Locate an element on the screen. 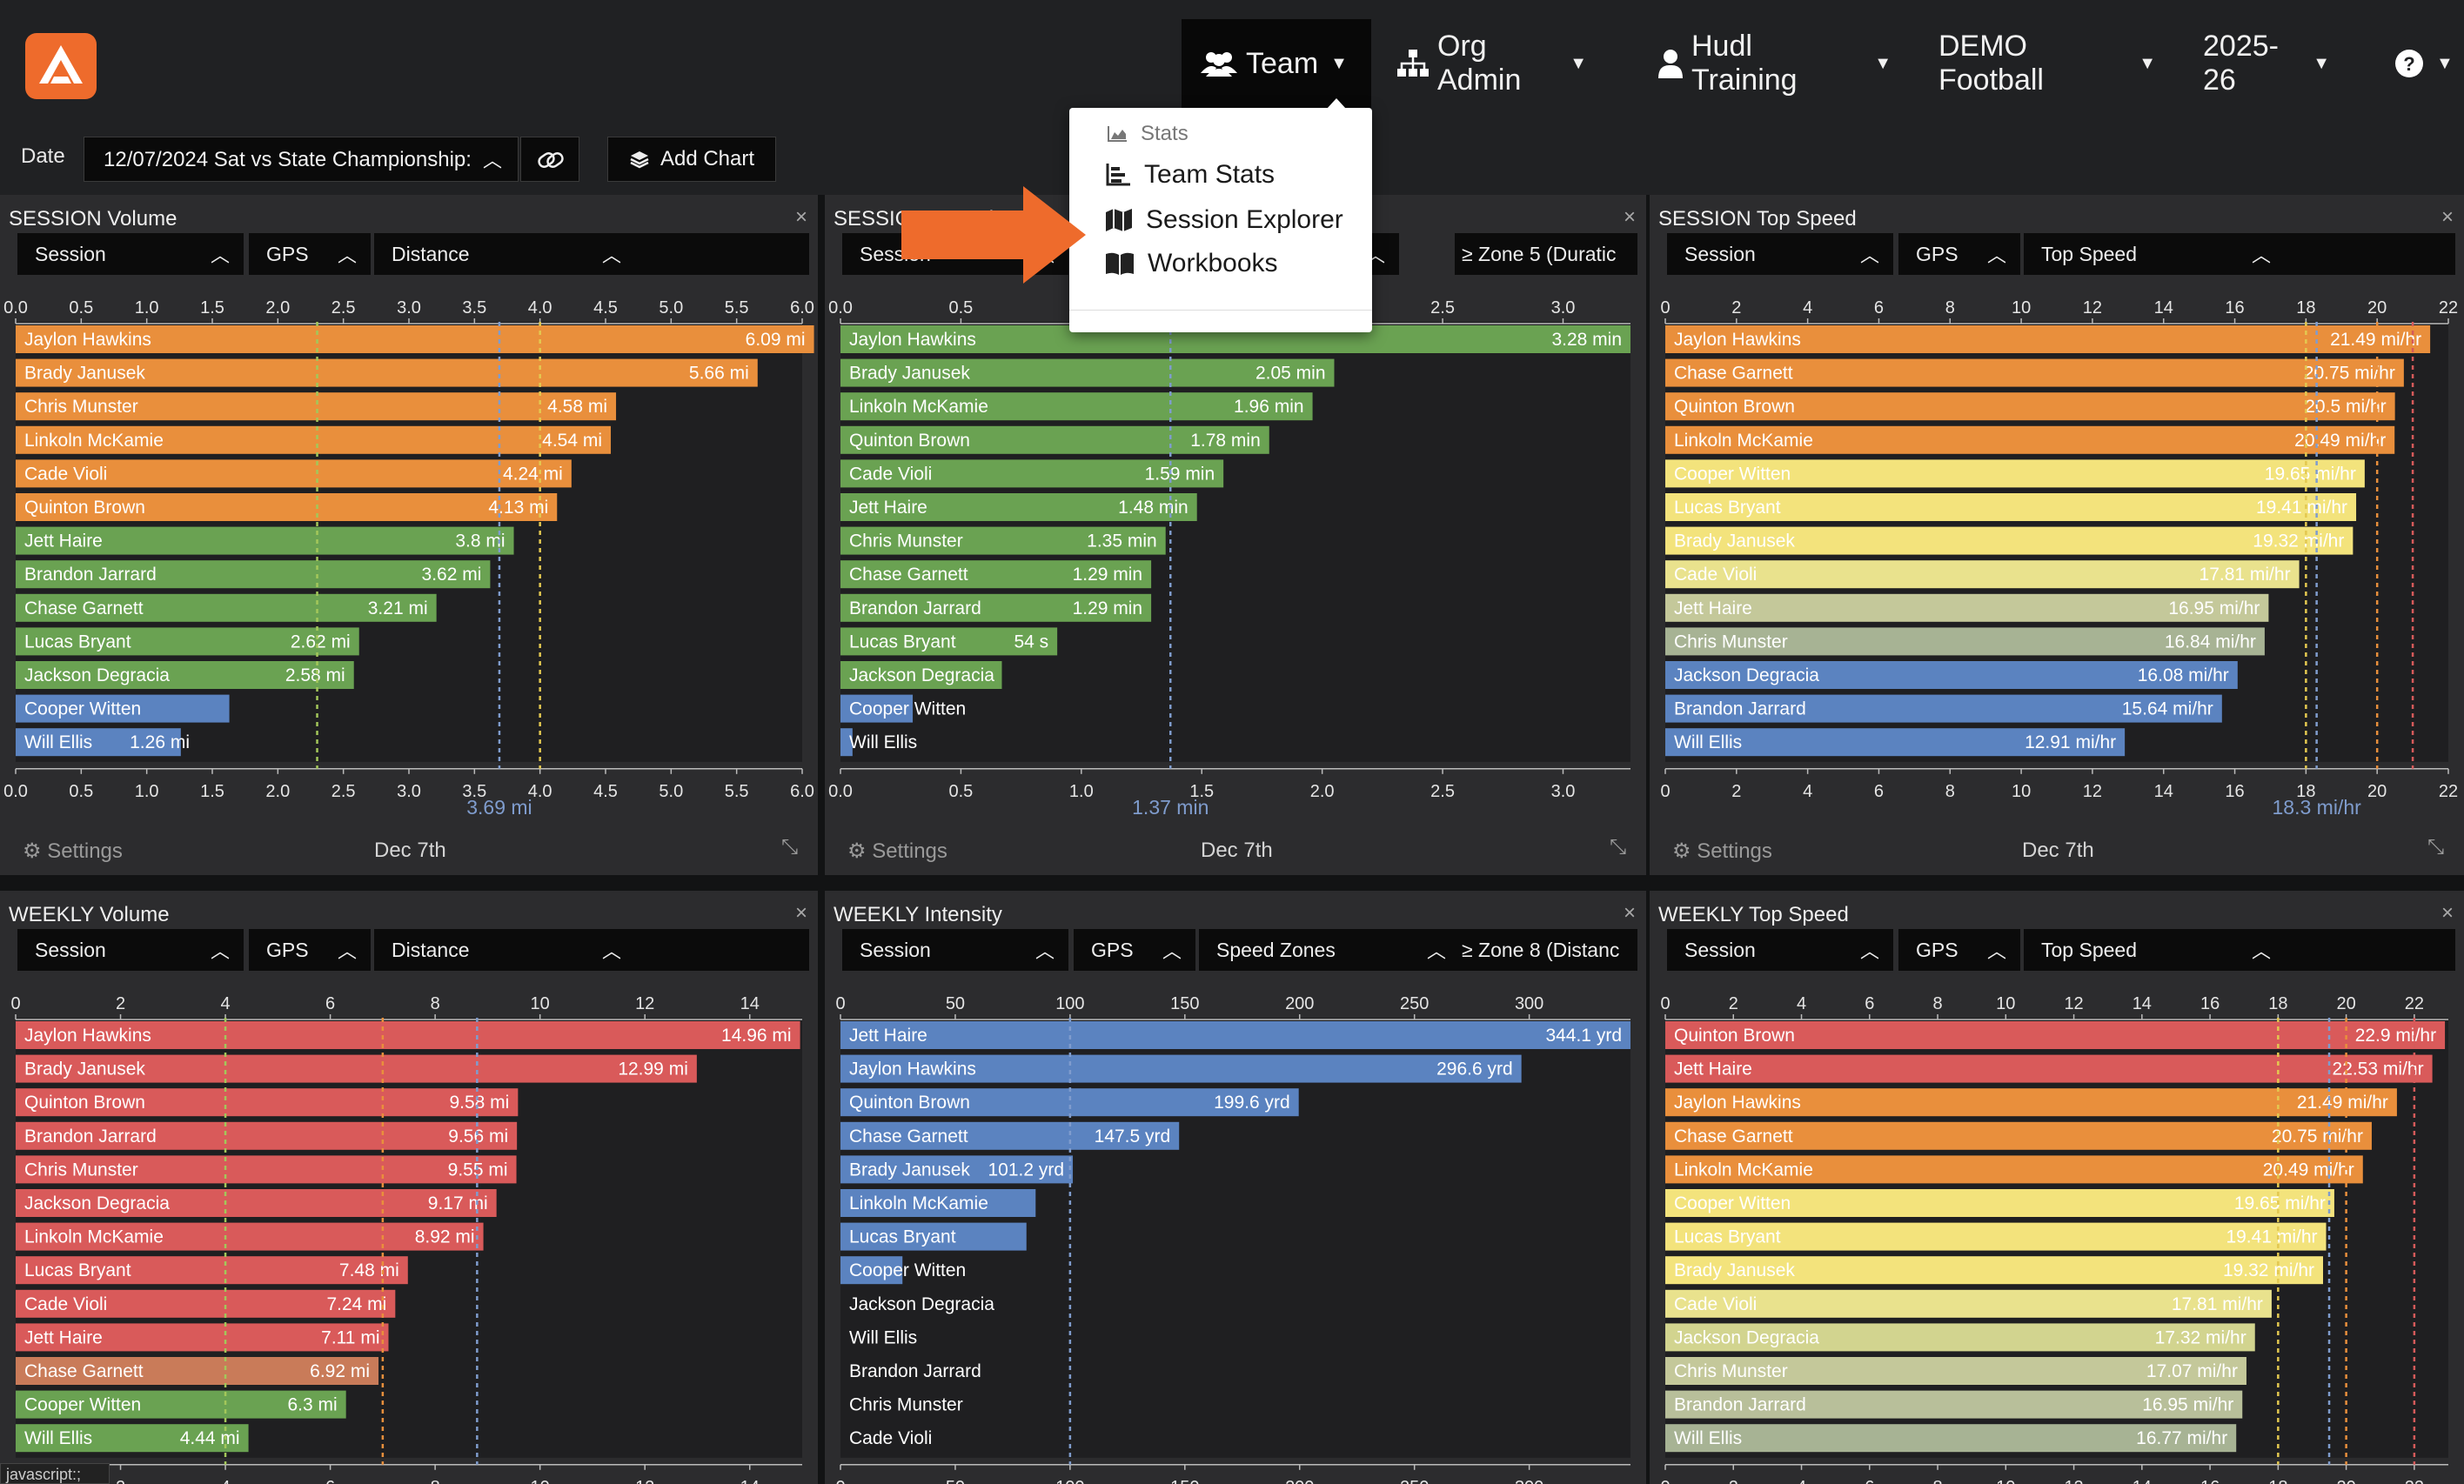 The image size is (2464, 1484). nav-2025-26-dropdown: 2025-26 ▼ is located at coordinates (2266, 64).